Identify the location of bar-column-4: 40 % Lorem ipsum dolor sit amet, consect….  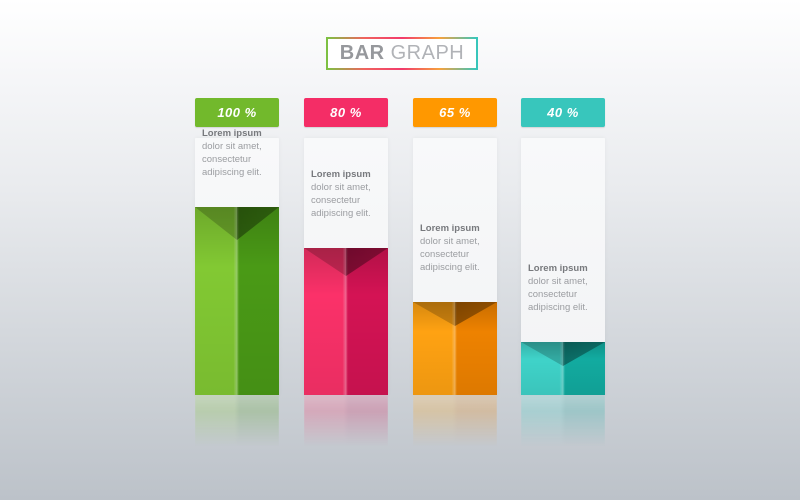
(563, 274).